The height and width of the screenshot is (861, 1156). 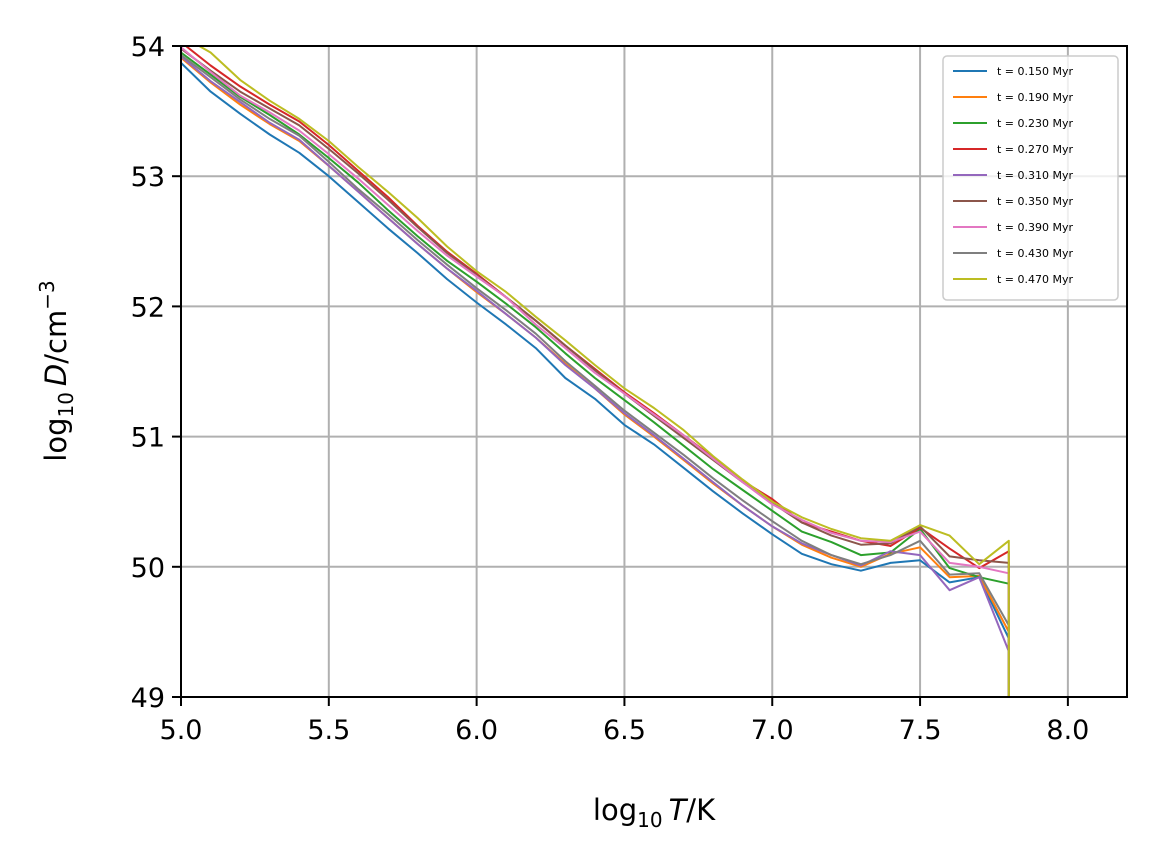 I want to click on legend-label: t = 0.470 Myr, so click(x=1035, y=279).